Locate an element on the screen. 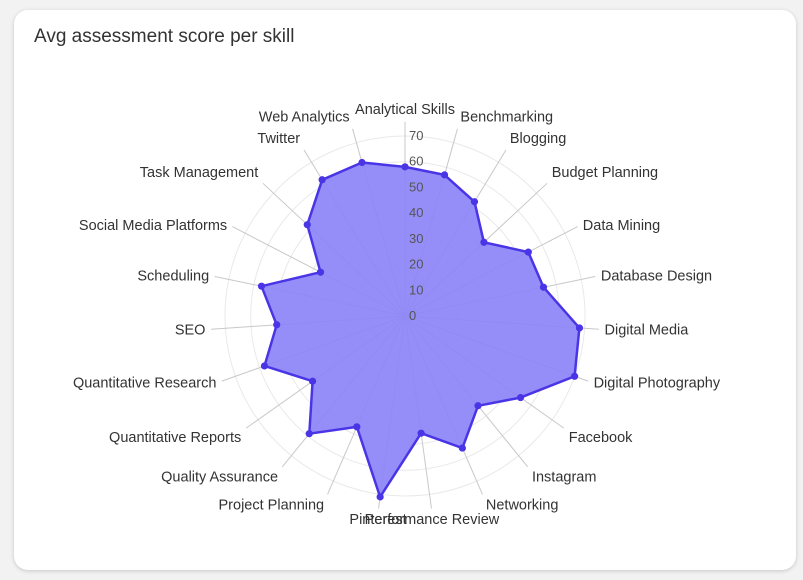 The image size is (803, 580). category-label: Pinterest is located at coordinates (377, 520).